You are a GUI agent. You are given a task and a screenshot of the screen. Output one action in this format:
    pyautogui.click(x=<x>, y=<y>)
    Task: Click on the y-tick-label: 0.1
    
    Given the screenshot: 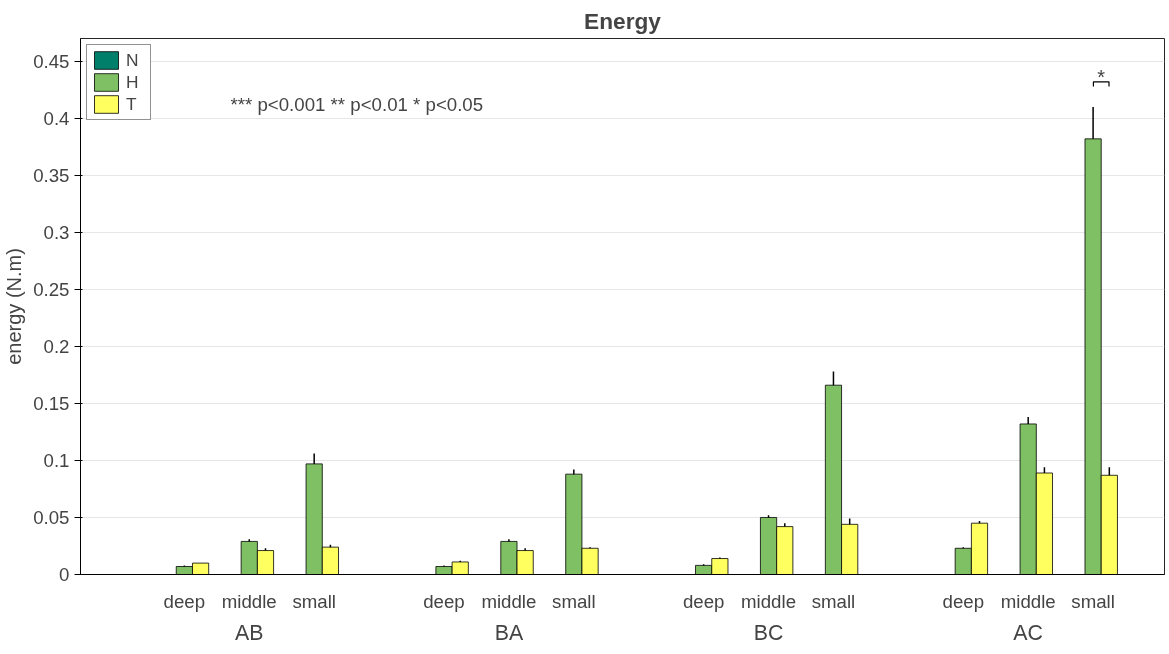 What is the action you would take?
    pyautogui.click(x=56, y=460)
    